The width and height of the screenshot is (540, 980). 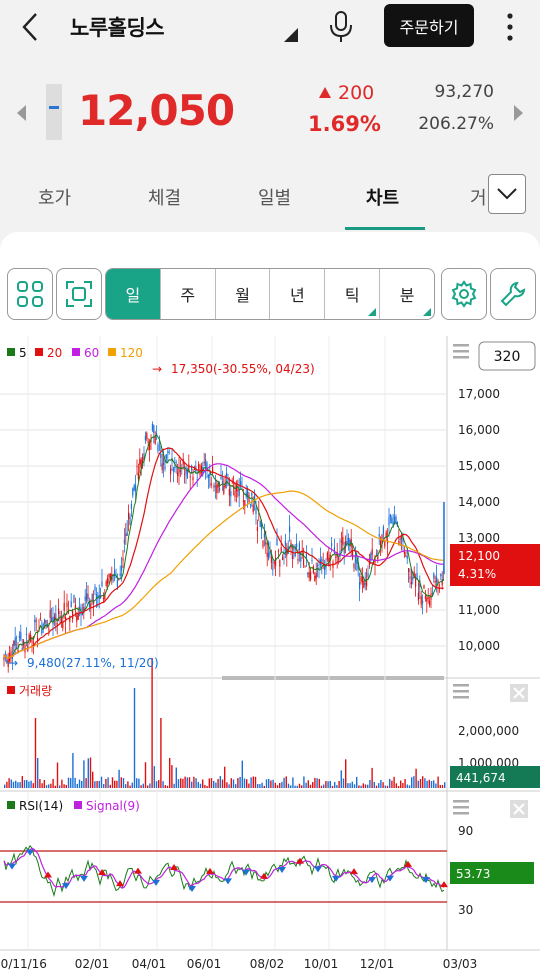 What do you see at coordinates (333, 678) in the screenshot?
I see `horizontal-scrollbar` at bounding box center [333, 678].